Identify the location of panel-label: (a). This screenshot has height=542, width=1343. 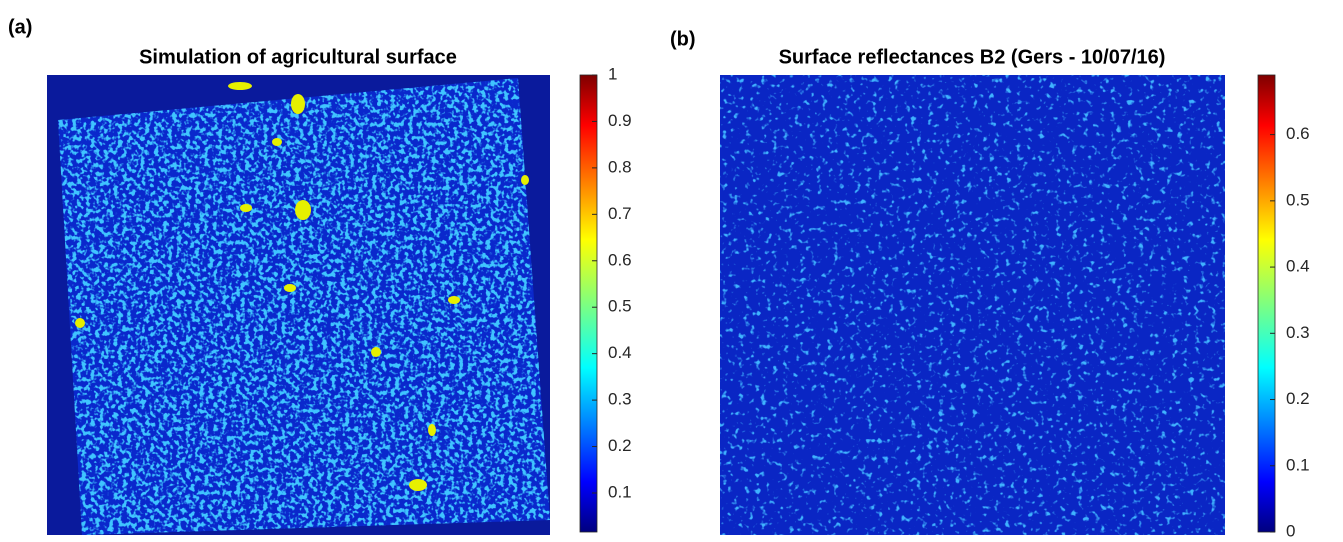
(20, 27).